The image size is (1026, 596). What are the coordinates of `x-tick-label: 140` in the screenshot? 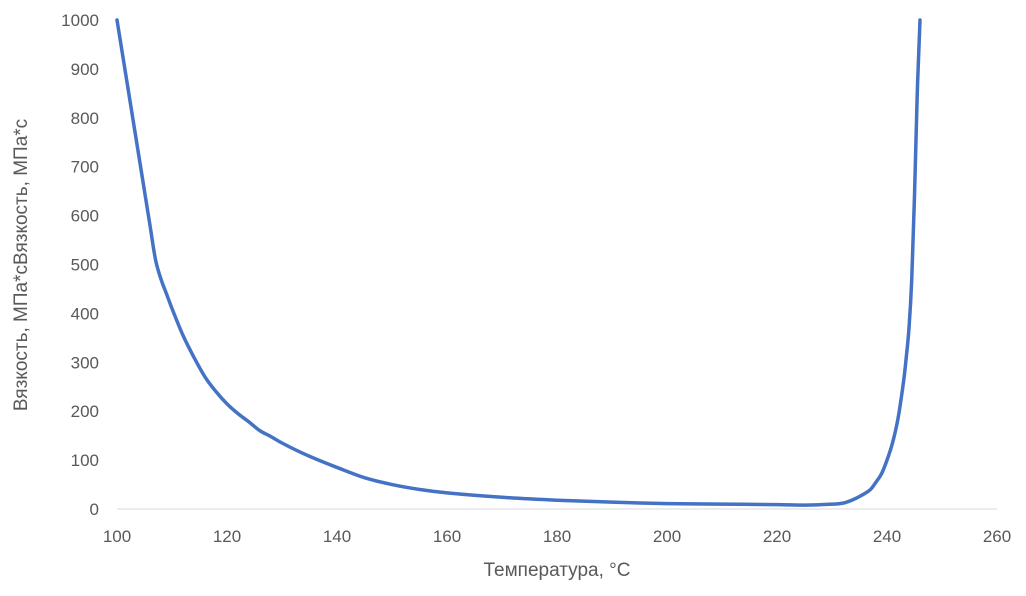 It's located at (337, 536).